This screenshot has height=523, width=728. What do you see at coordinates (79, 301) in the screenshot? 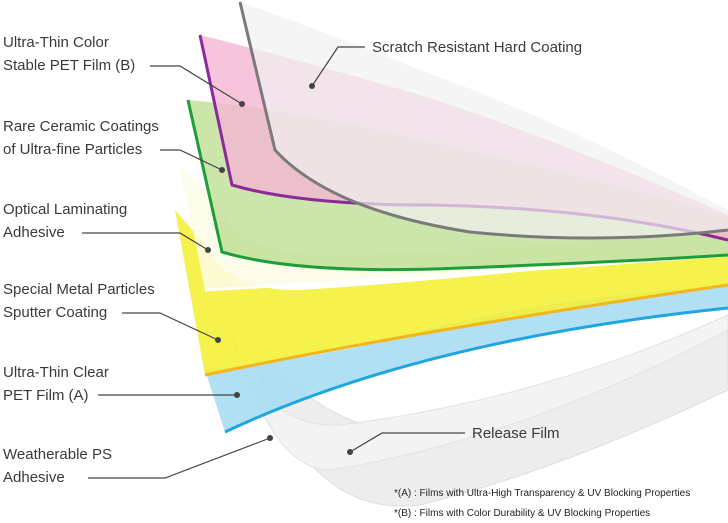
I see `label-sputter-coating: Special Metal Particles Sputter Coating` at bounding box center [79, 301].